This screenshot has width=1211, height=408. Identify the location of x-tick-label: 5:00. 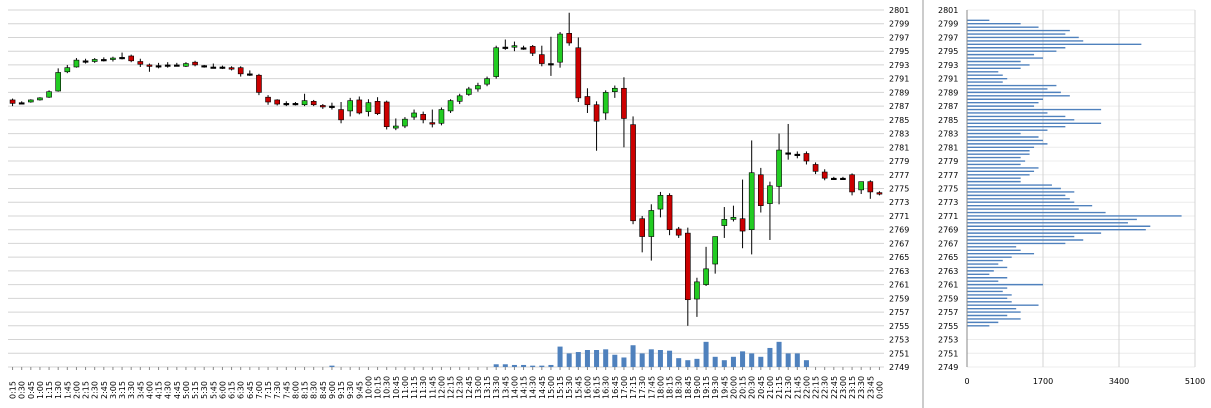
(186, 390).